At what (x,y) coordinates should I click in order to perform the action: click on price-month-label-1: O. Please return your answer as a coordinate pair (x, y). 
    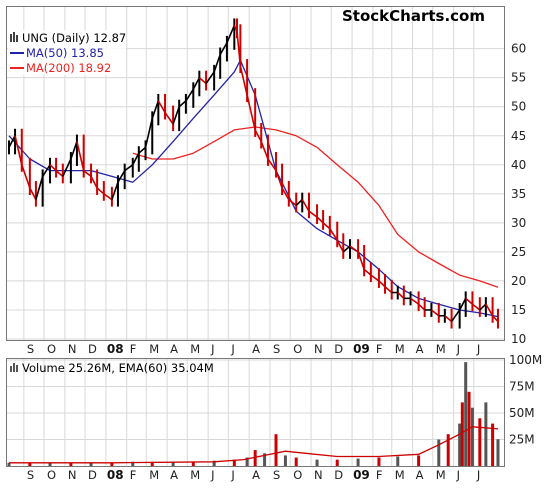
    Looking at the image, I should click on (51, 349).